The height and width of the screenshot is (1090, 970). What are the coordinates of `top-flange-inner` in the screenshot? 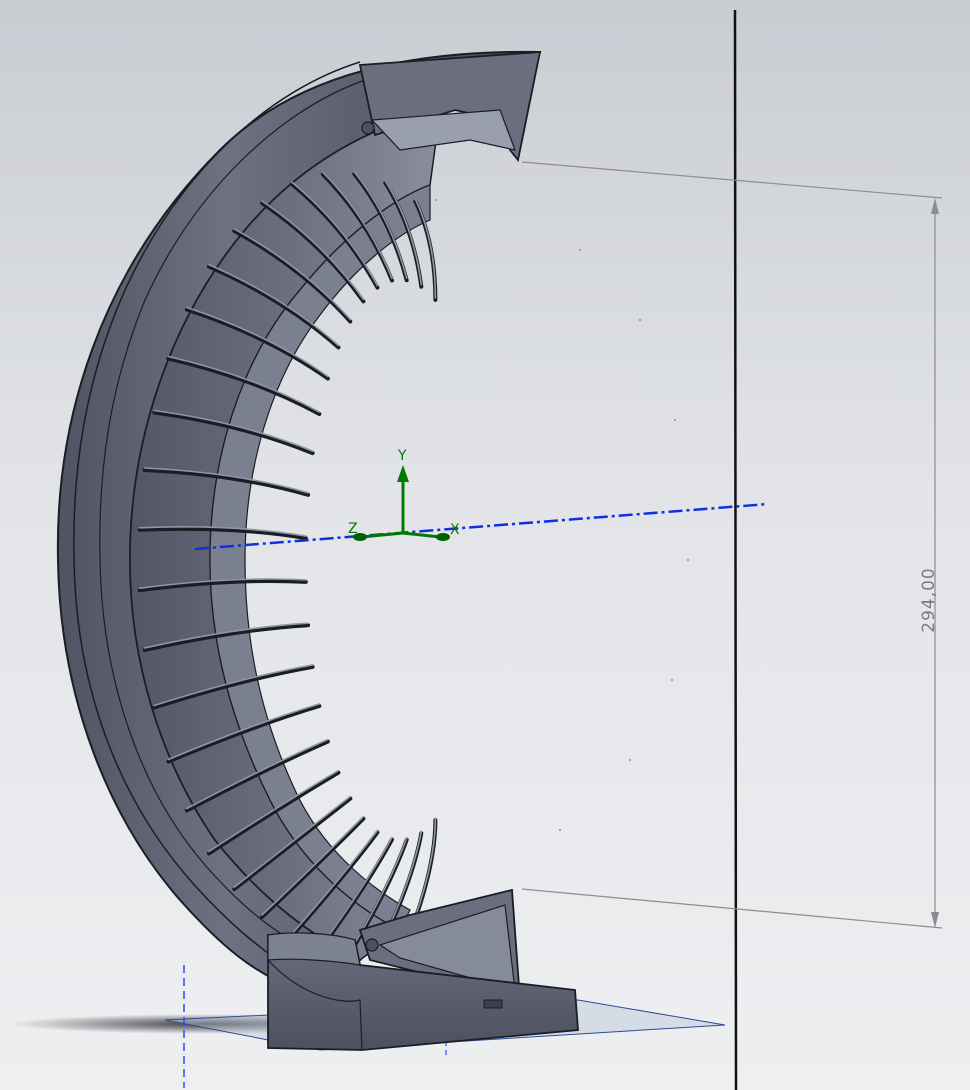 It's located at (443, 130).